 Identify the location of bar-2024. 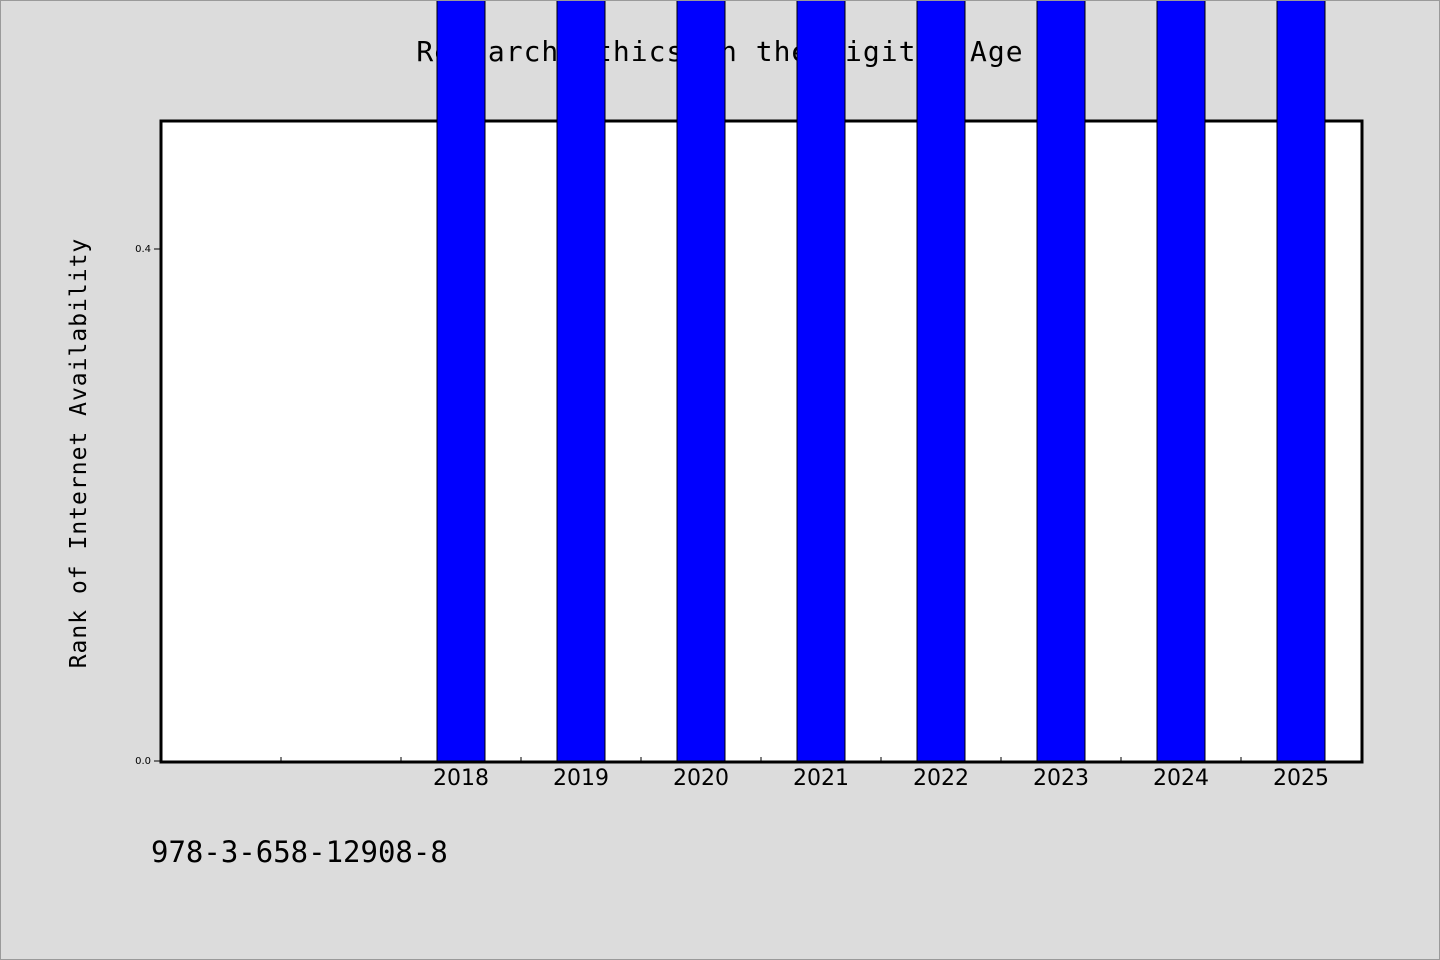
(1181, 381).